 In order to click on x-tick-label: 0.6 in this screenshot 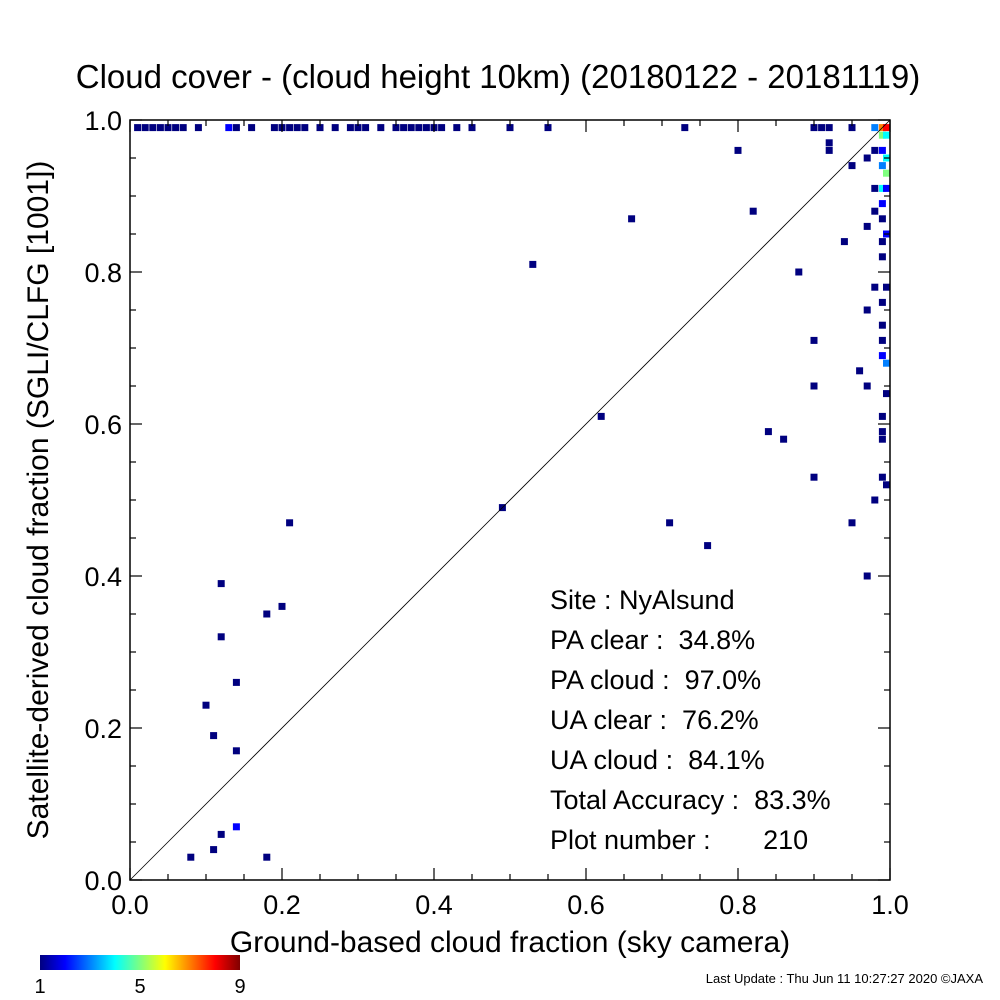, I will do `click(586, 905)`.